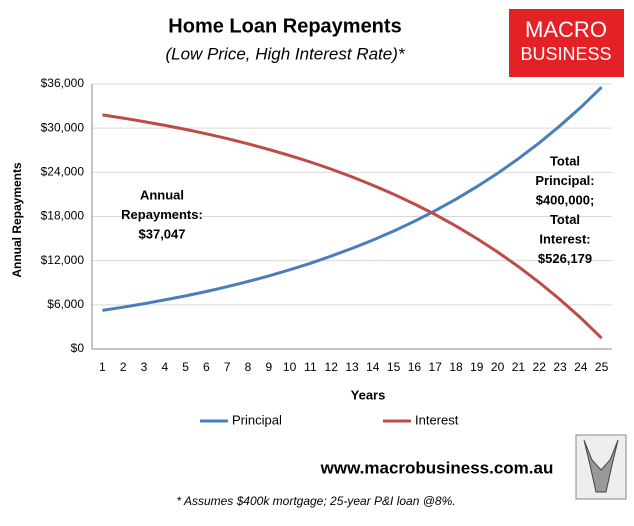  What do you see at coordinates (560, 367) in the screenshot?
I see `x-tick-label: 23` at bounding box center [560, 367].